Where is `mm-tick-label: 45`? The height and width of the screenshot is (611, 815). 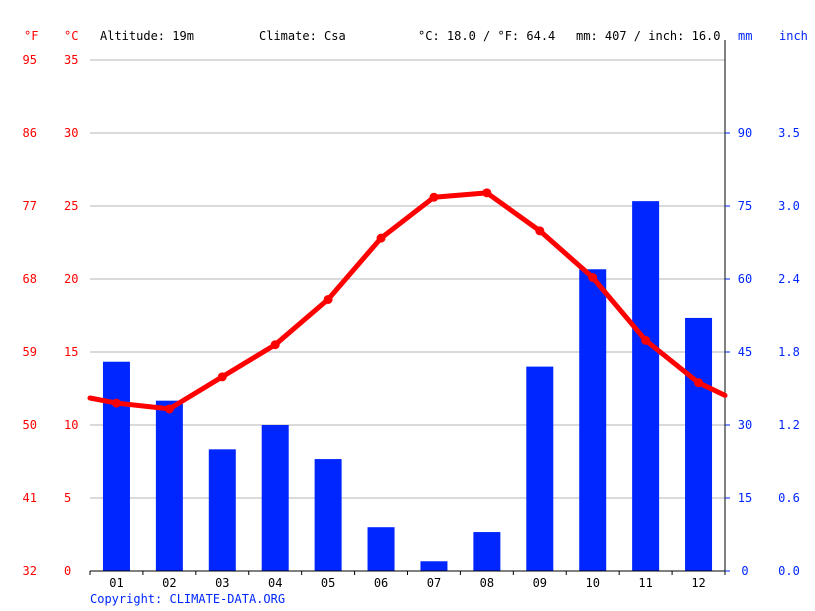
mm-tick-label: 45 is located at coordinates (745, 352).